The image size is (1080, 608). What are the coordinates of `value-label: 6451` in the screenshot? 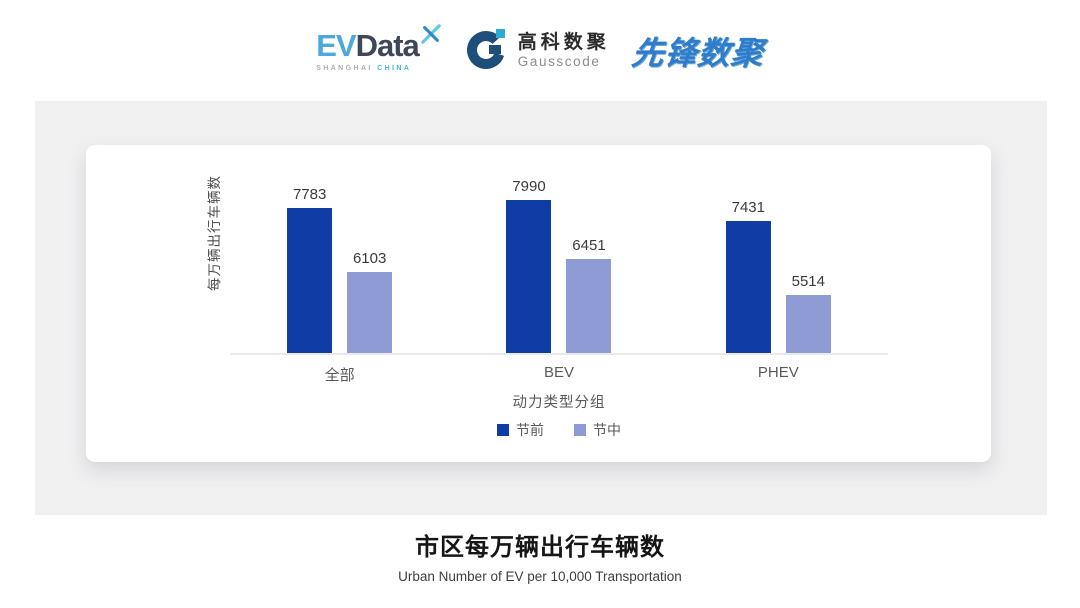 It's located at (589, 245).